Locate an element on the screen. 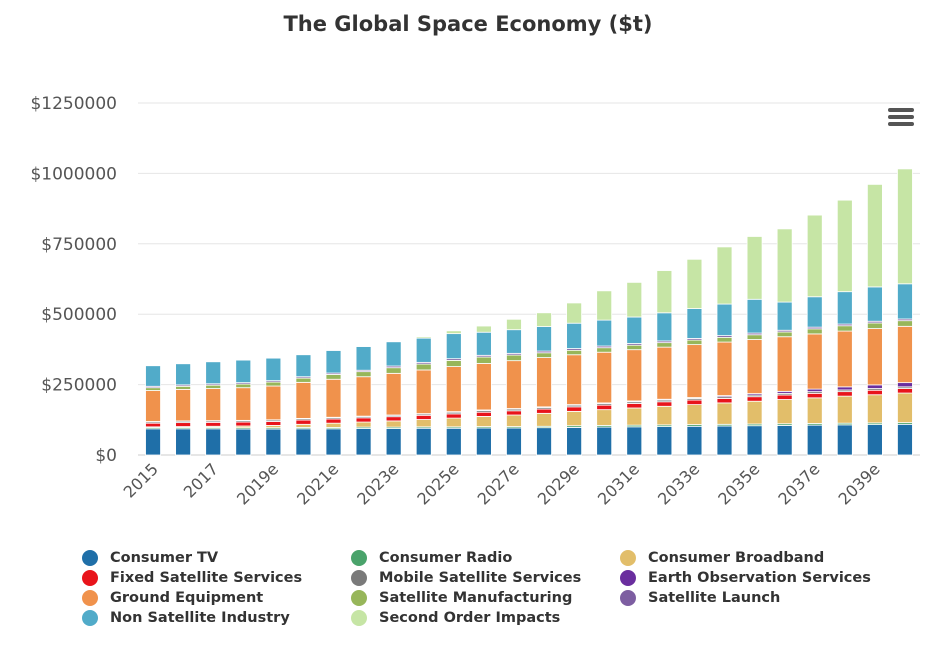 The height and width of the screenshot is (656, 936). stacked-bar-2023e is located at coordinates (393, 398).